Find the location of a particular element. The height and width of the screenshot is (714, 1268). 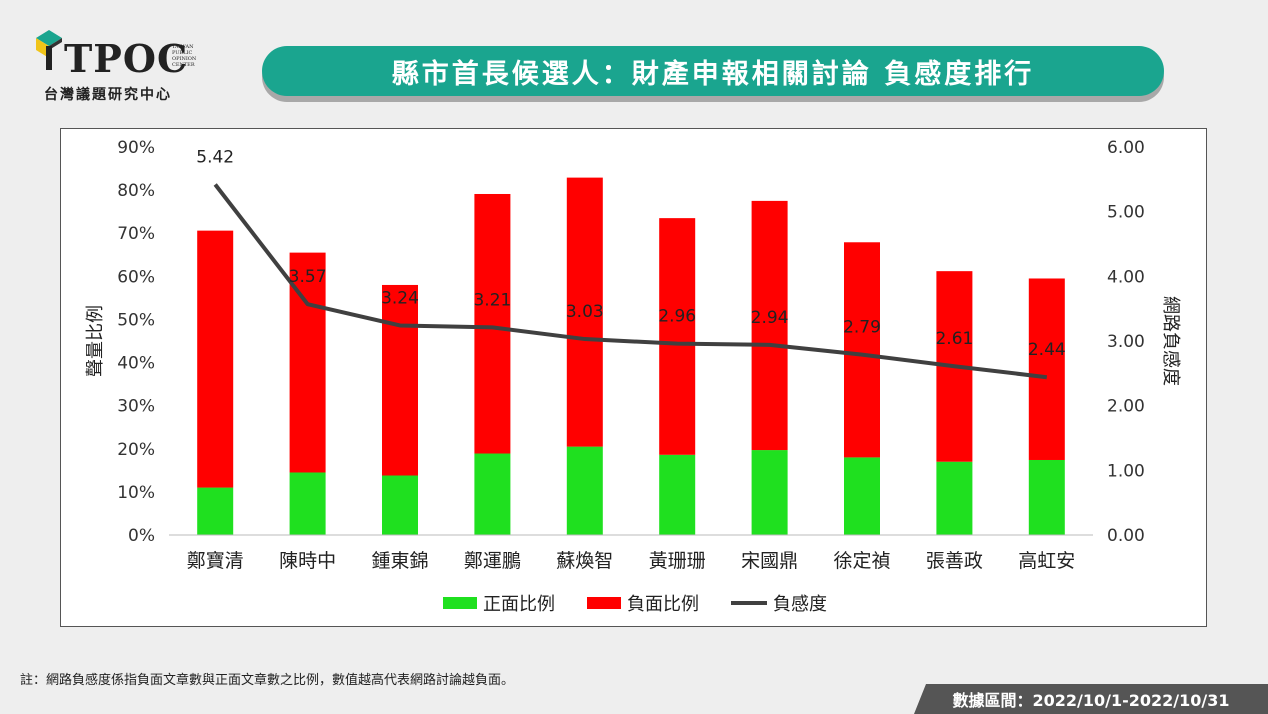

y-right-tick-label: 0.00 is located at coordinates (1126, 536).